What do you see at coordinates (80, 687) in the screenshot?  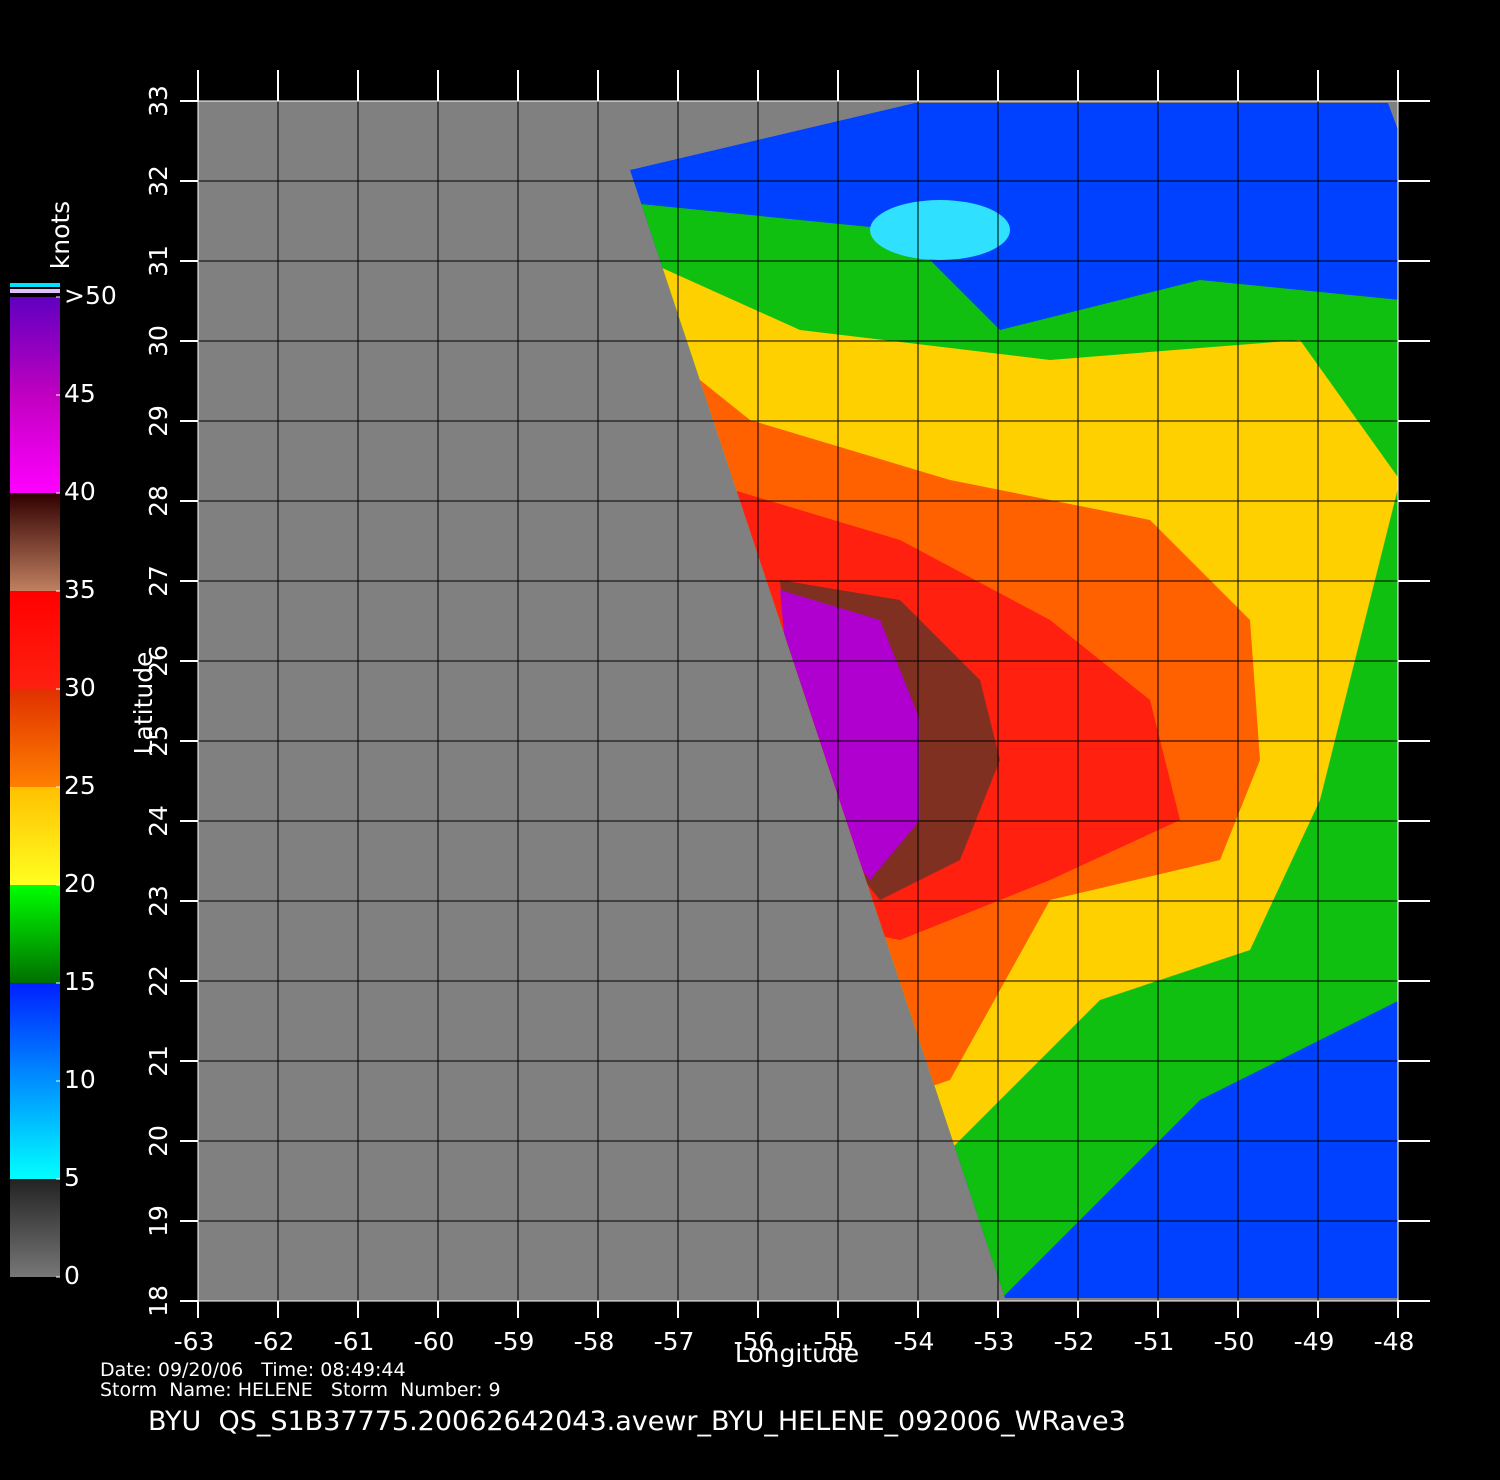 I see `colorbar-label: 30` at bounding box center [80, 687].